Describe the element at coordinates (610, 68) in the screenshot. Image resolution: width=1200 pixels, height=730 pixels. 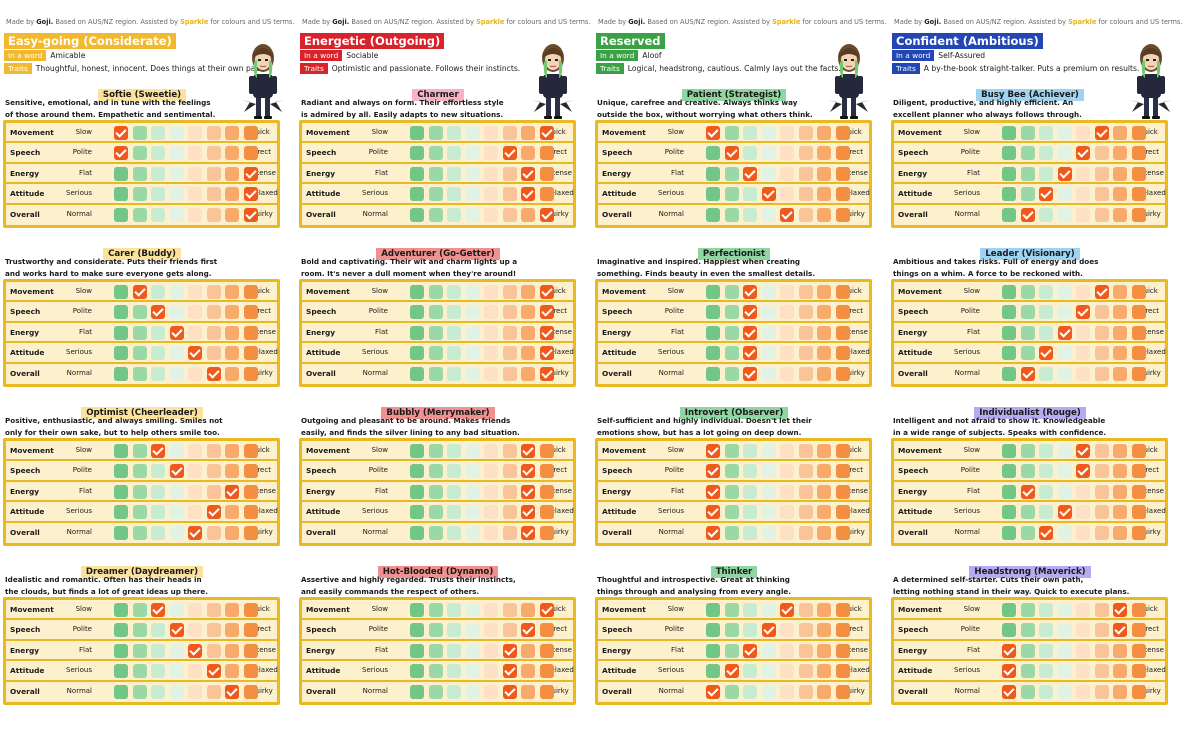
I see `traits-tag: Traits` at that location.